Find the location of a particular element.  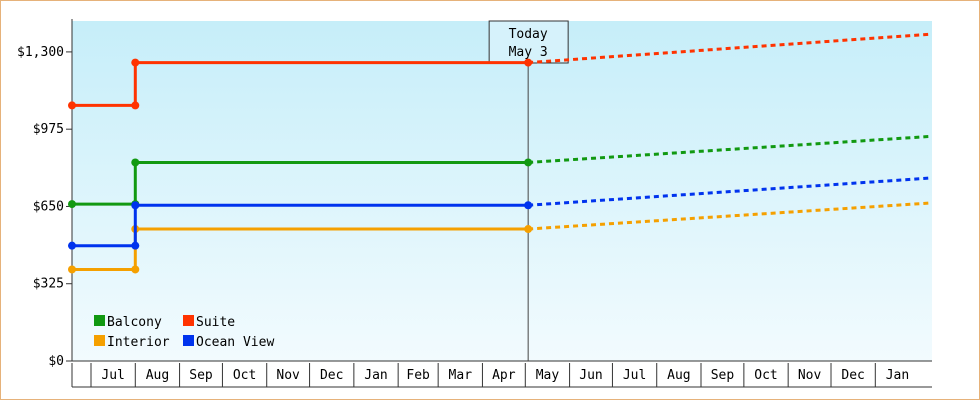

y-tick-label: $975 is located at coordinates (48, 129).